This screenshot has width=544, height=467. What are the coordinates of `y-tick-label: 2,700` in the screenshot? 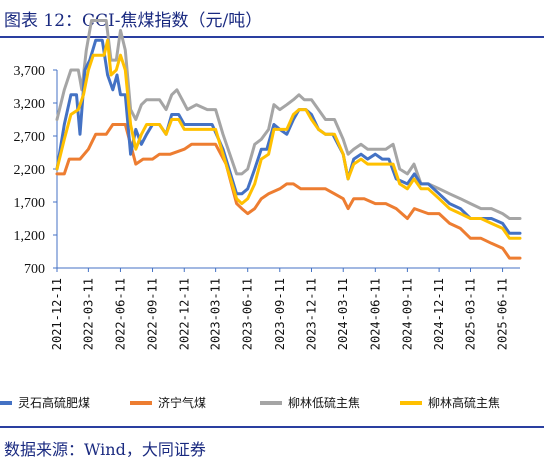 It's located at (30, 137).